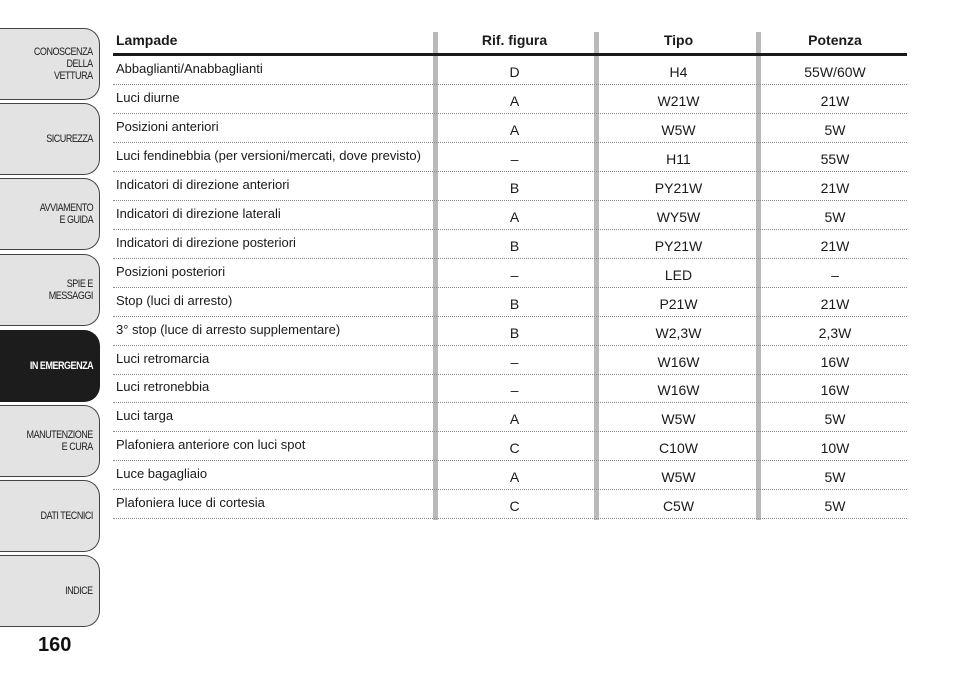 Image resolution: width=960 pixels, height=677 pixels. I want to click on cell-lampada: Indicatori di direzione anteriori, so click(203, 184).